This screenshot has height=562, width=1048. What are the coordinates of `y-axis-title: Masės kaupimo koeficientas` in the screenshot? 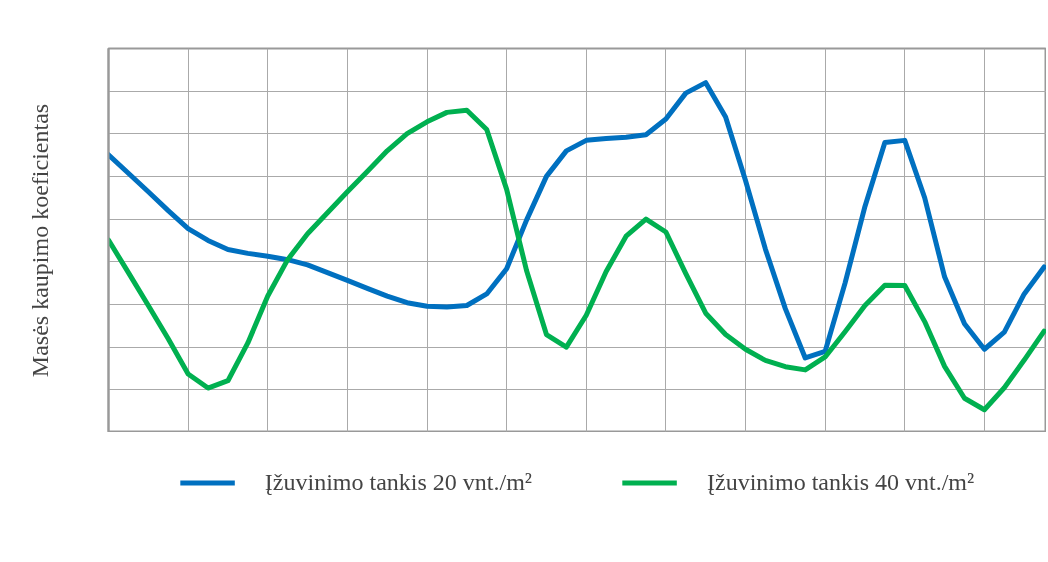 It's located at (39, 240).